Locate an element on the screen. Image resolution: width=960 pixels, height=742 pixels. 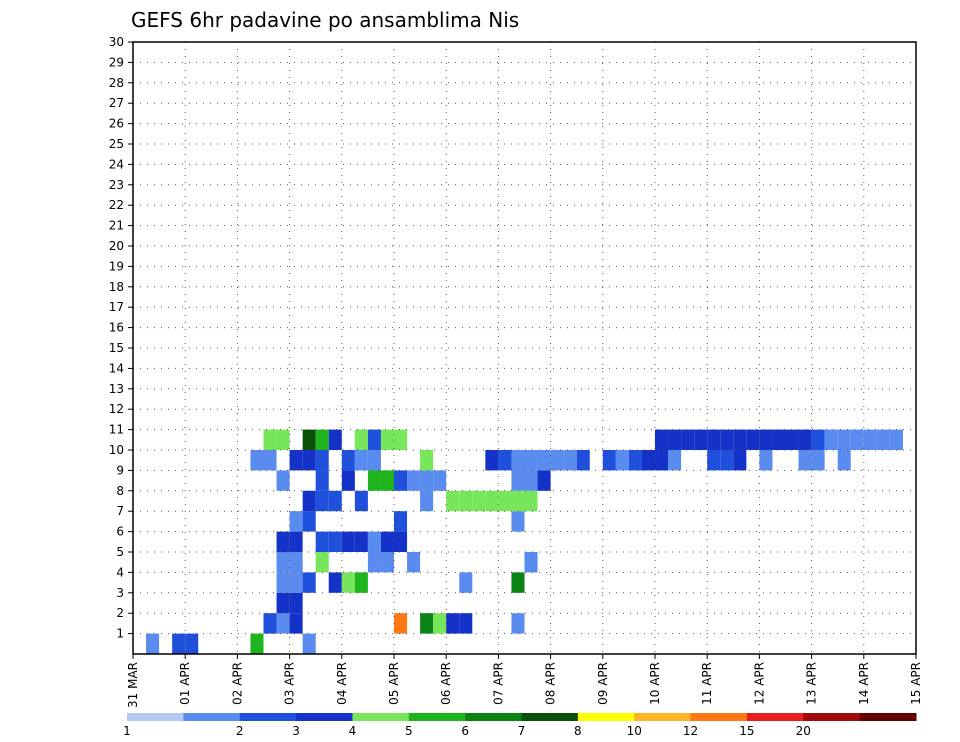
y-tick-label: 15 is located at coordinates (116, 348).